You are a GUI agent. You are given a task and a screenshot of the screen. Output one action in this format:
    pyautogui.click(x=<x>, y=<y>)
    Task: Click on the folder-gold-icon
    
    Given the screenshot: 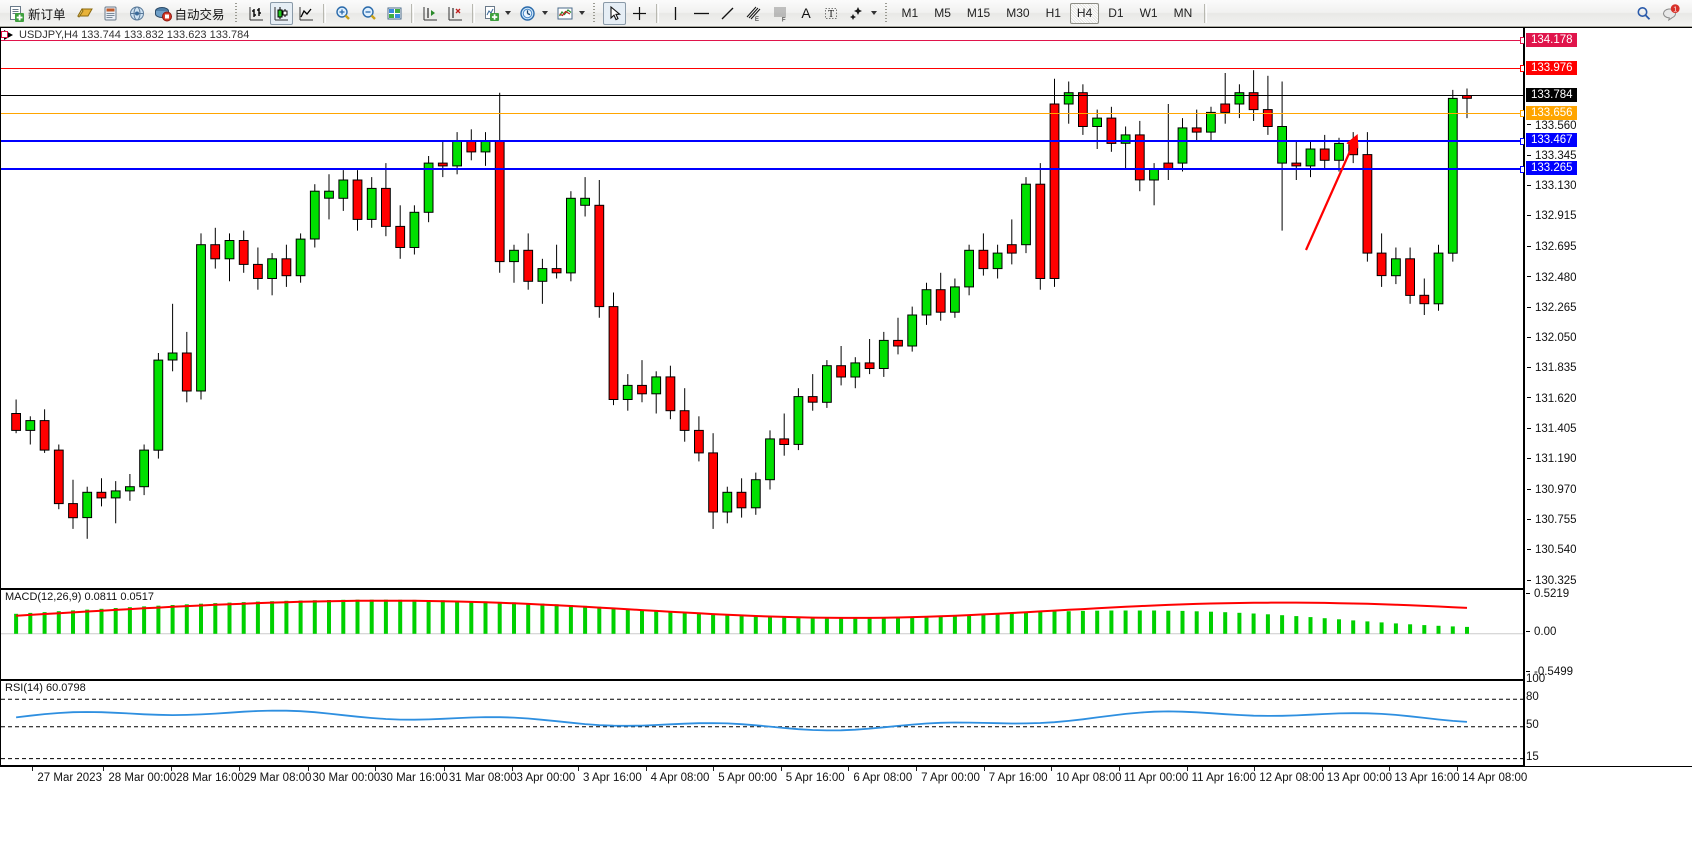 What is the action you would take?
    pyautogui.click(x=85, y=13)
    